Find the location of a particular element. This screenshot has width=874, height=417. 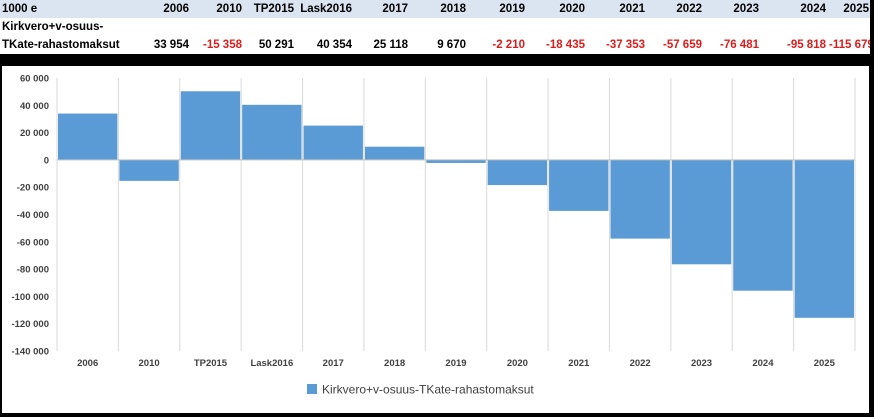

x-tick-label: TP2015 is located at coordinates (211, 363).